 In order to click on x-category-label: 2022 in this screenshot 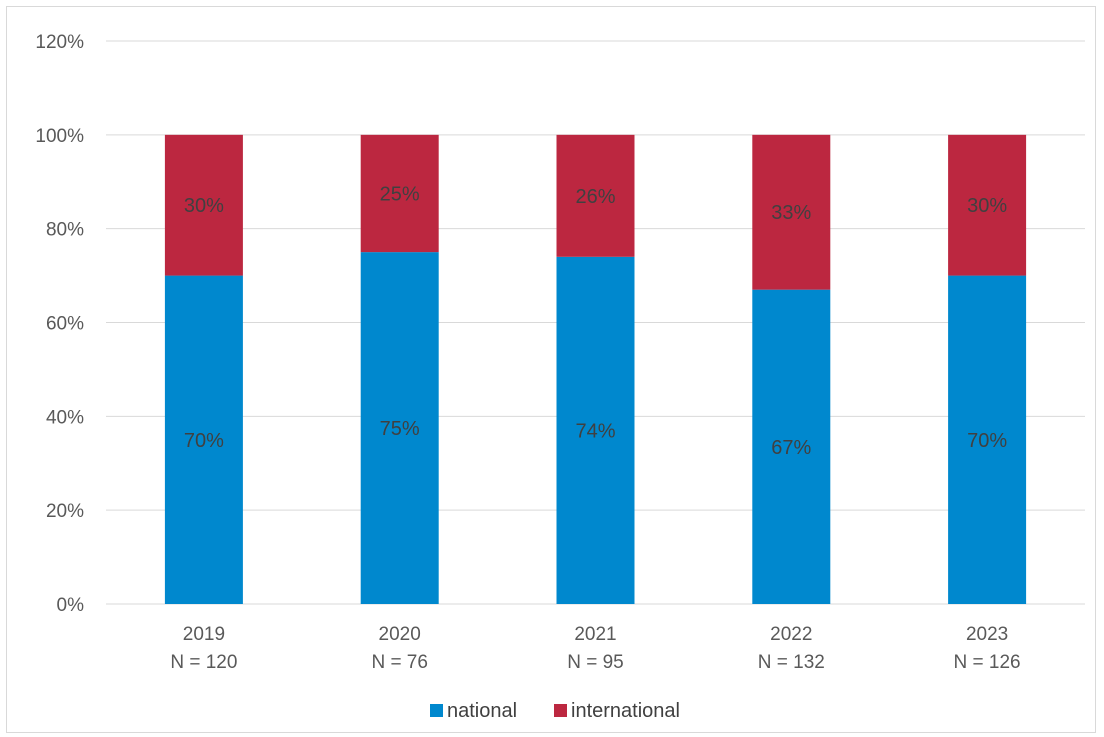, I will do `click(791, 634)`.